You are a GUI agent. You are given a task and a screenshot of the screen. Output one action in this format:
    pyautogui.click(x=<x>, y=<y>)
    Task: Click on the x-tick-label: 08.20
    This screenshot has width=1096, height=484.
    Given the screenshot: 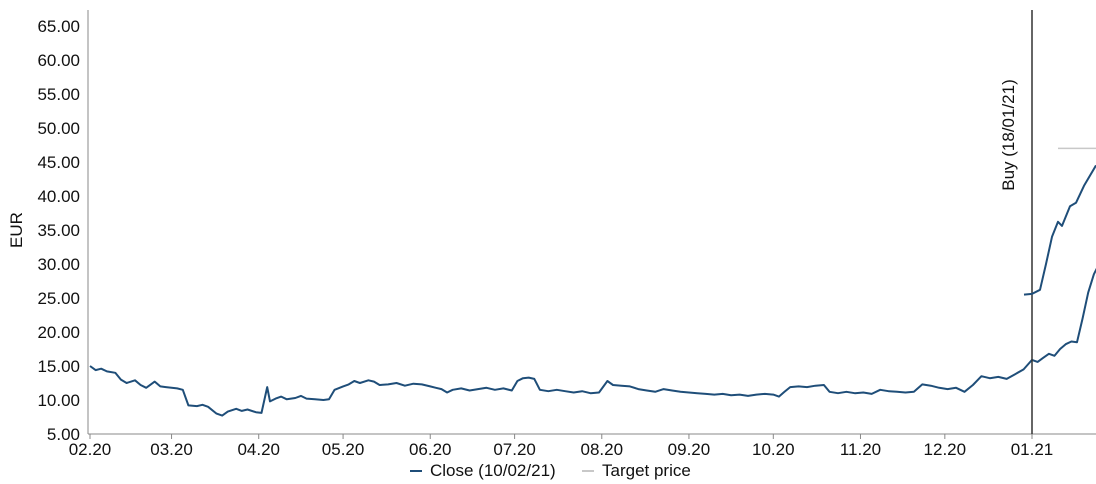 What is the action you would take?
    pyautogui.click(x=601, y=449)
    